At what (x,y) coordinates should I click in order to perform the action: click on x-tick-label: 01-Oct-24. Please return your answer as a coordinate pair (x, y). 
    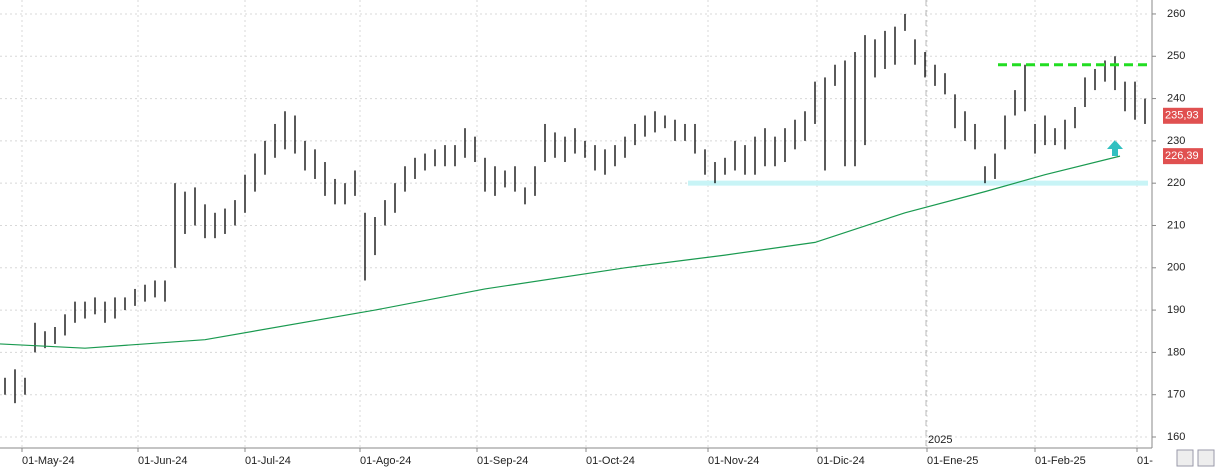
    Looking at the image, I should click on (610, 461).